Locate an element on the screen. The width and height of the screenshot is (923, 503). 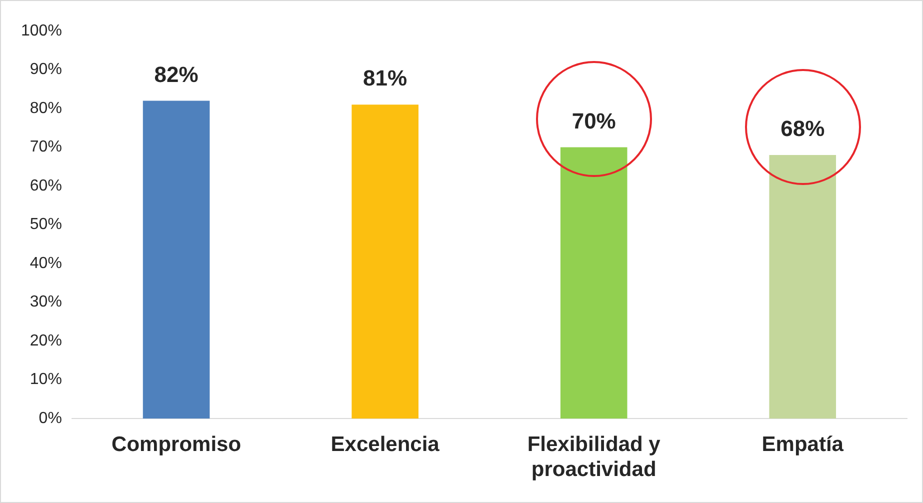
y-tick-label: 60% is located at coordinates (46, 185).